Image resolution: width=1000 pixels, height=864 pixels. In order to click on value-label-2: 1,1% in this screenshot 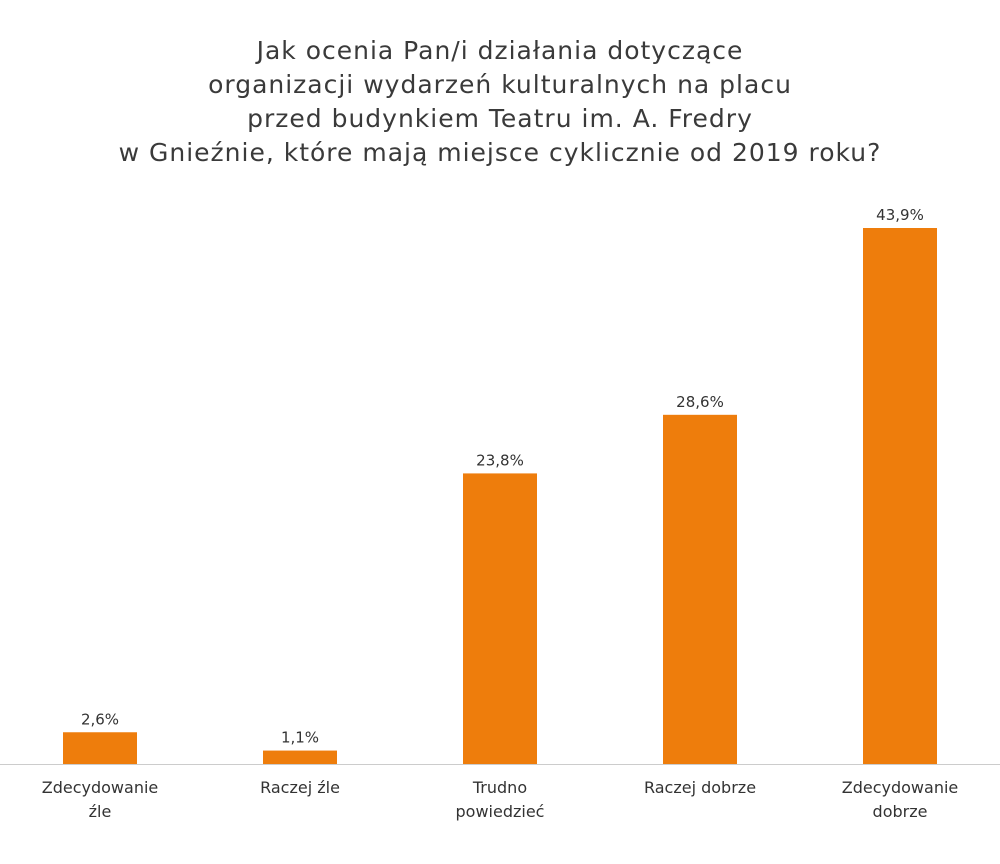, I will do `click(300, 738)`.